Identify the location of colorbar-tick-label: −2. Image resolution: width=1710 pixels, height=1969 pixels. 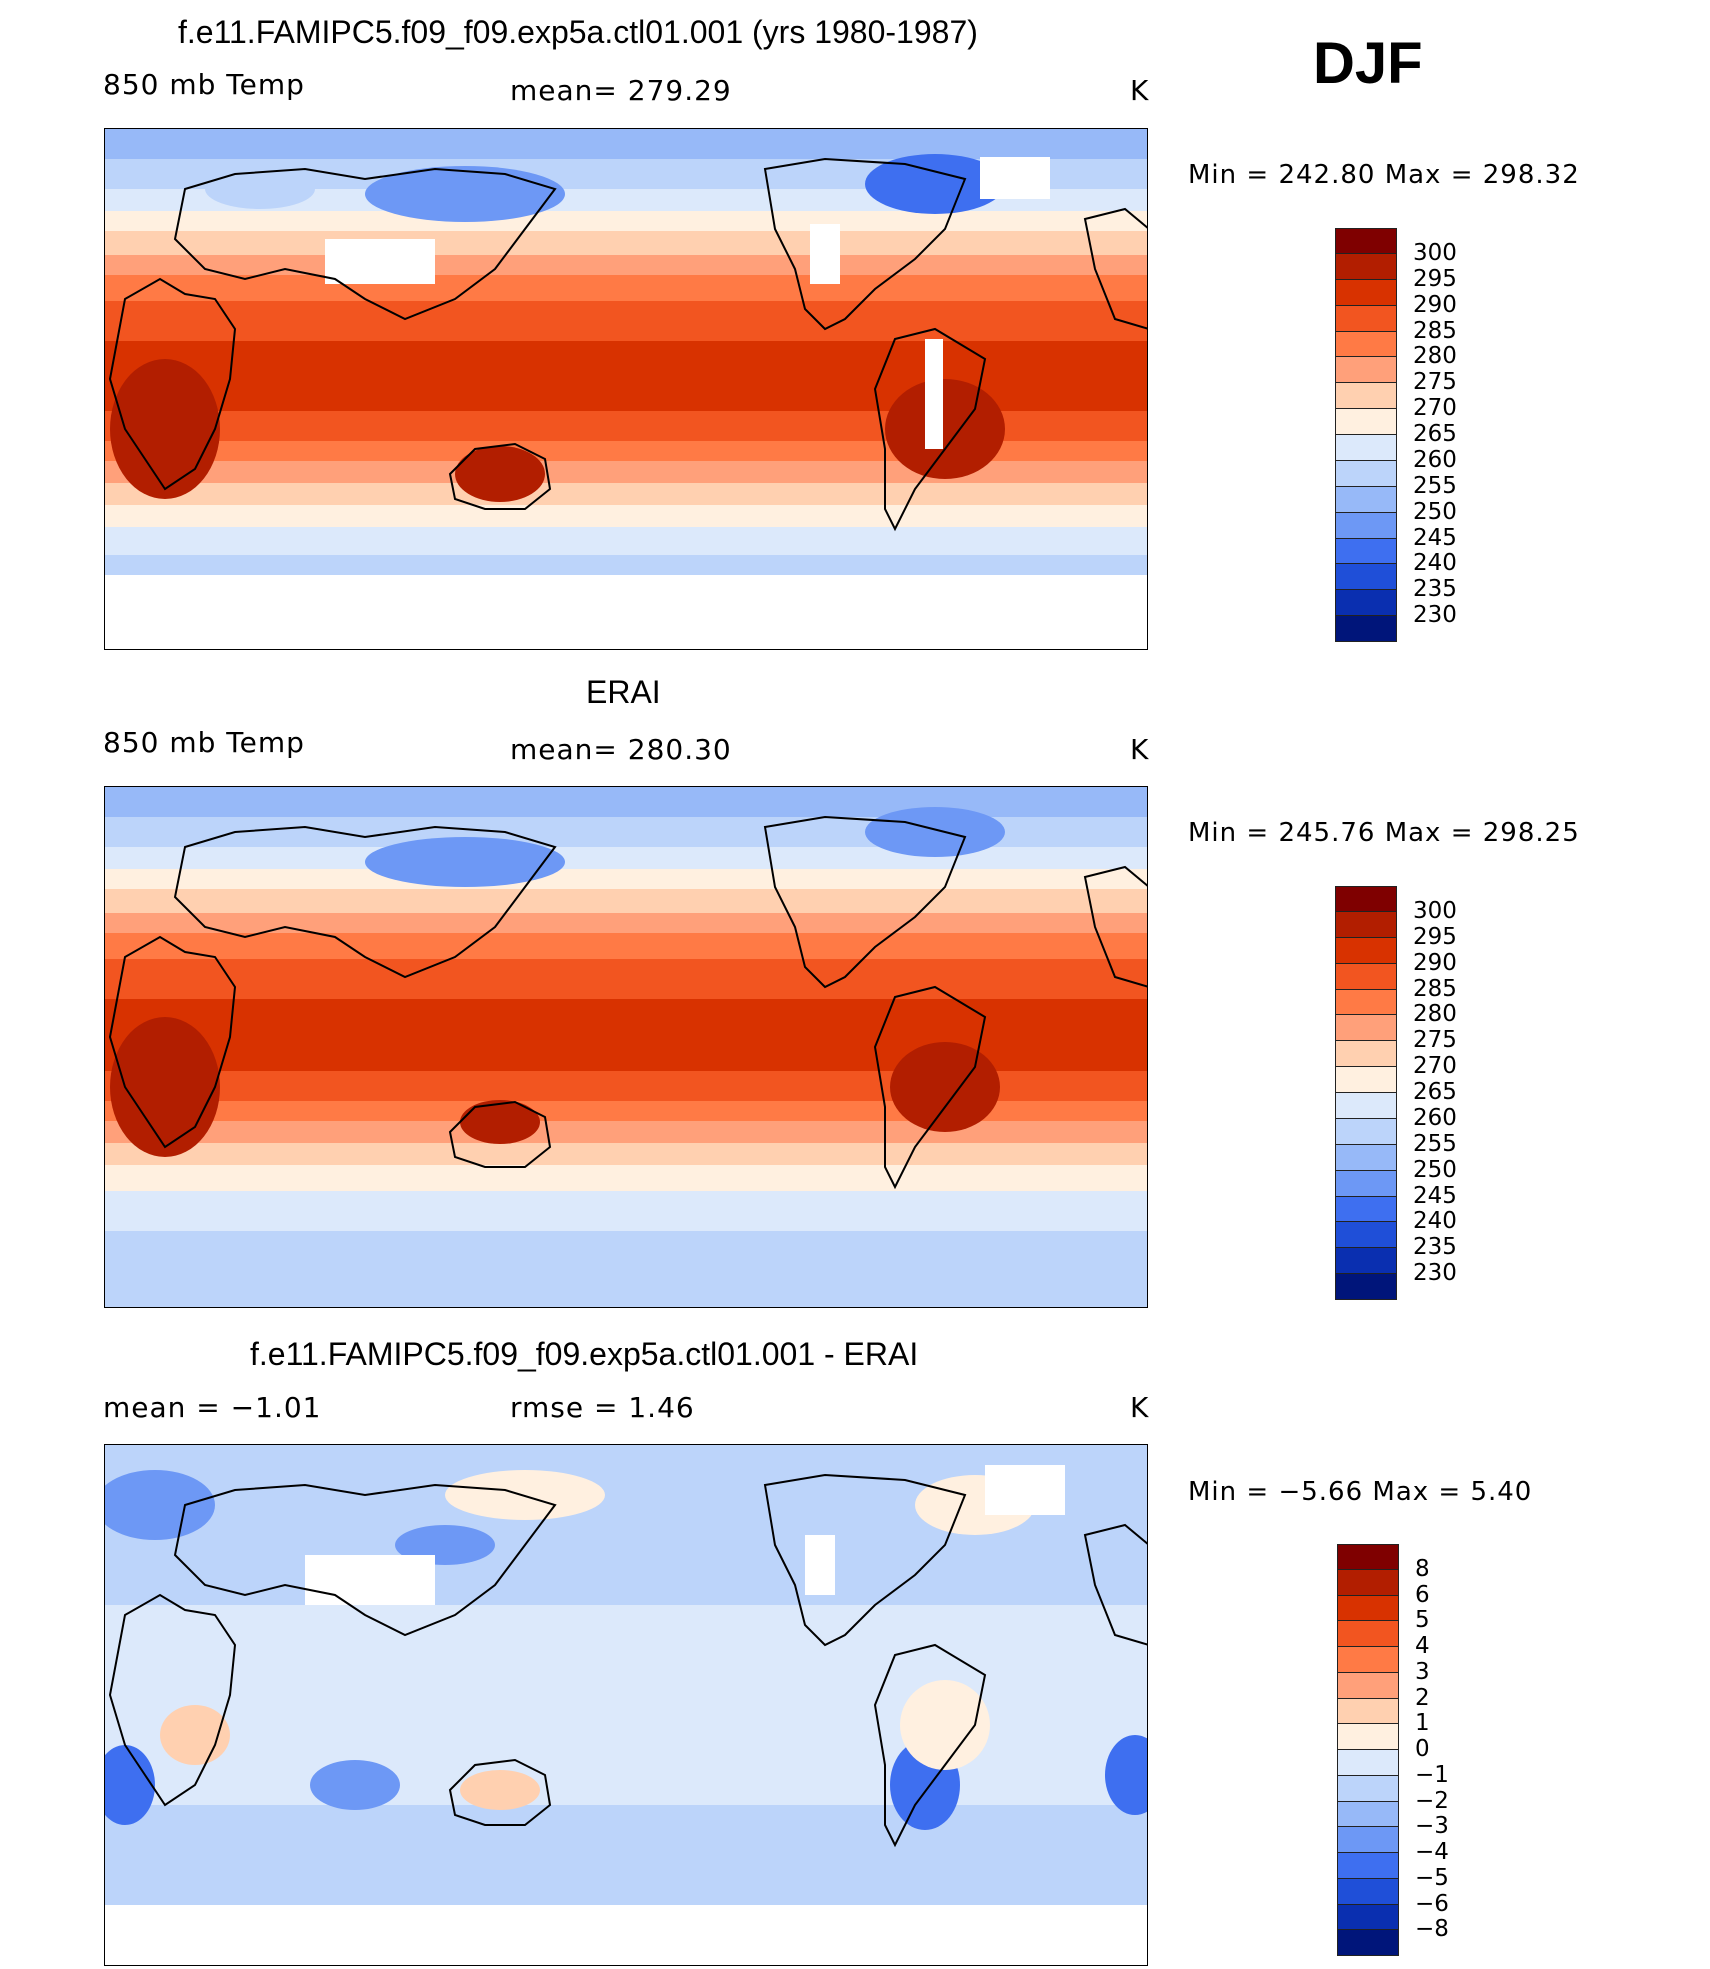
(1432, 1800).